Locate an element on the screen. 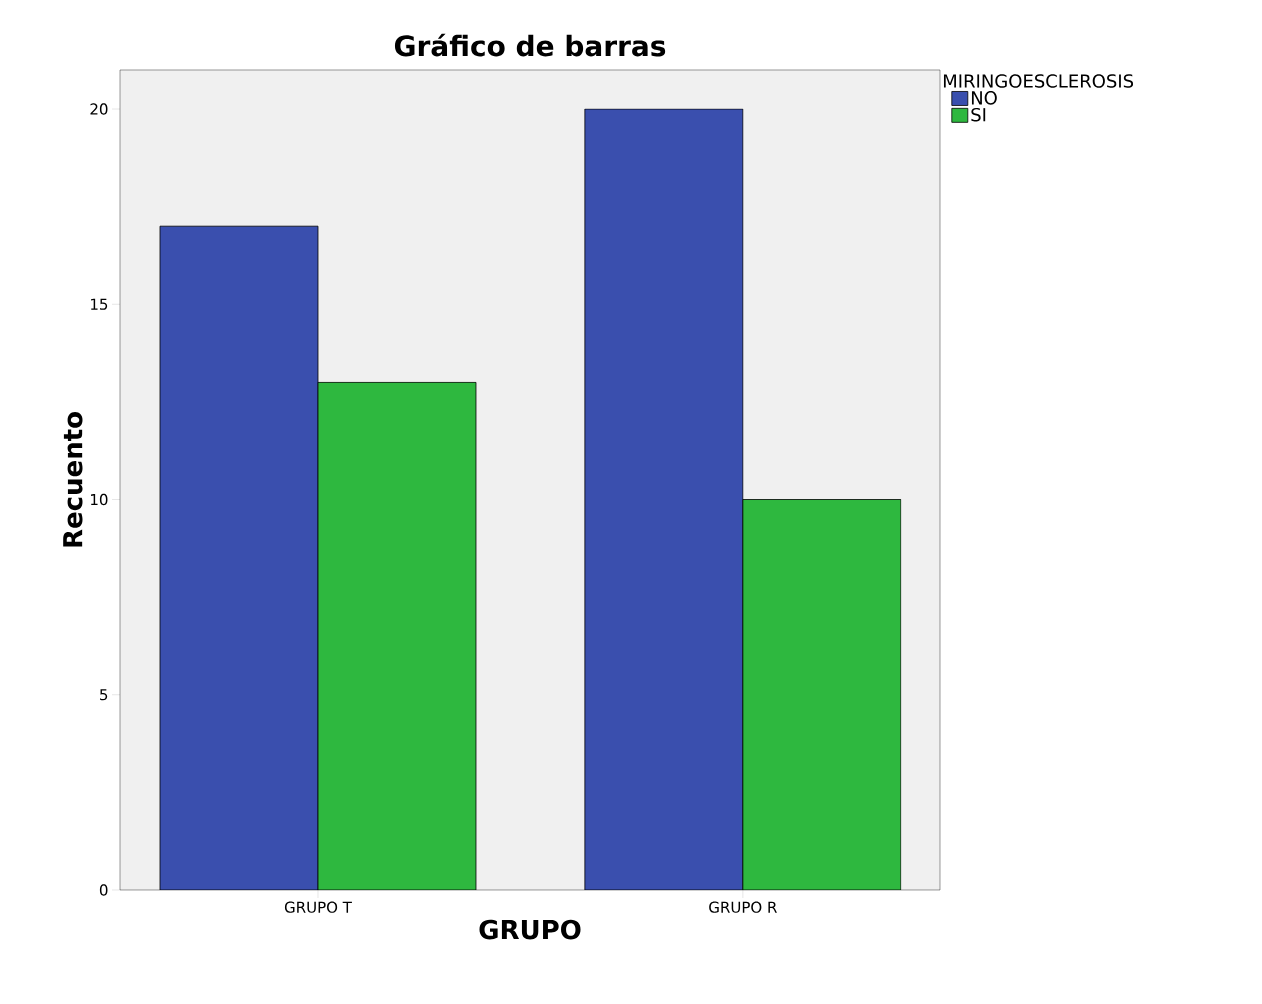 The height and width of the screenshot is (1004, 1262). x-axis-title: GRUPO is located at coordinates (530, 929).